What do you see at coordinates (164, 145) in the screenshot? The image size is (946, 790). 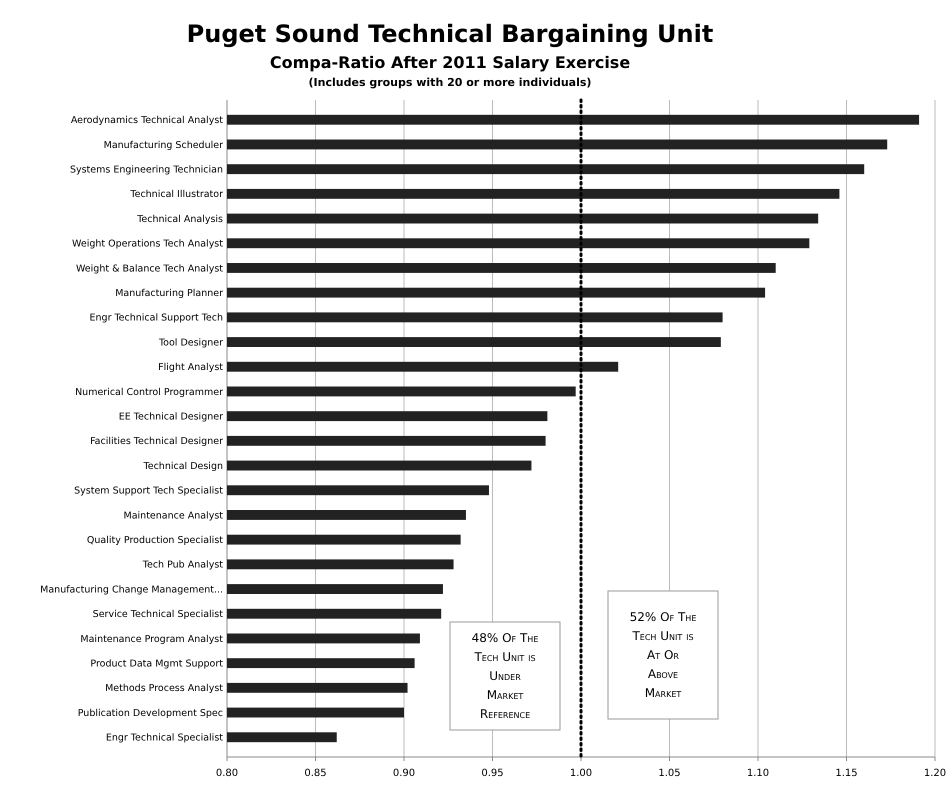 I see `y-tick-label: Manufacturing Scheduler` at bounding box center [164, 145].